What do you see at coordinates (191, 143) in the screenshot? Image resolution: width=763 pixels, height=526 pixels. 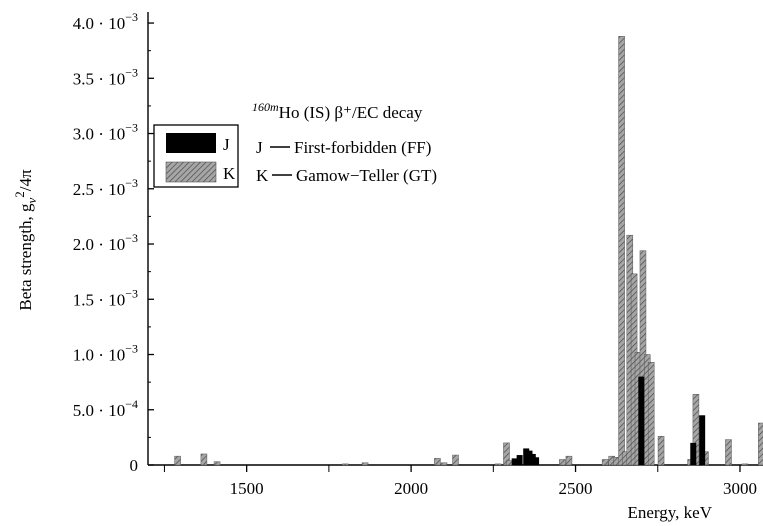 I see `legend-swatch-j` at bounding box center [191, 143].